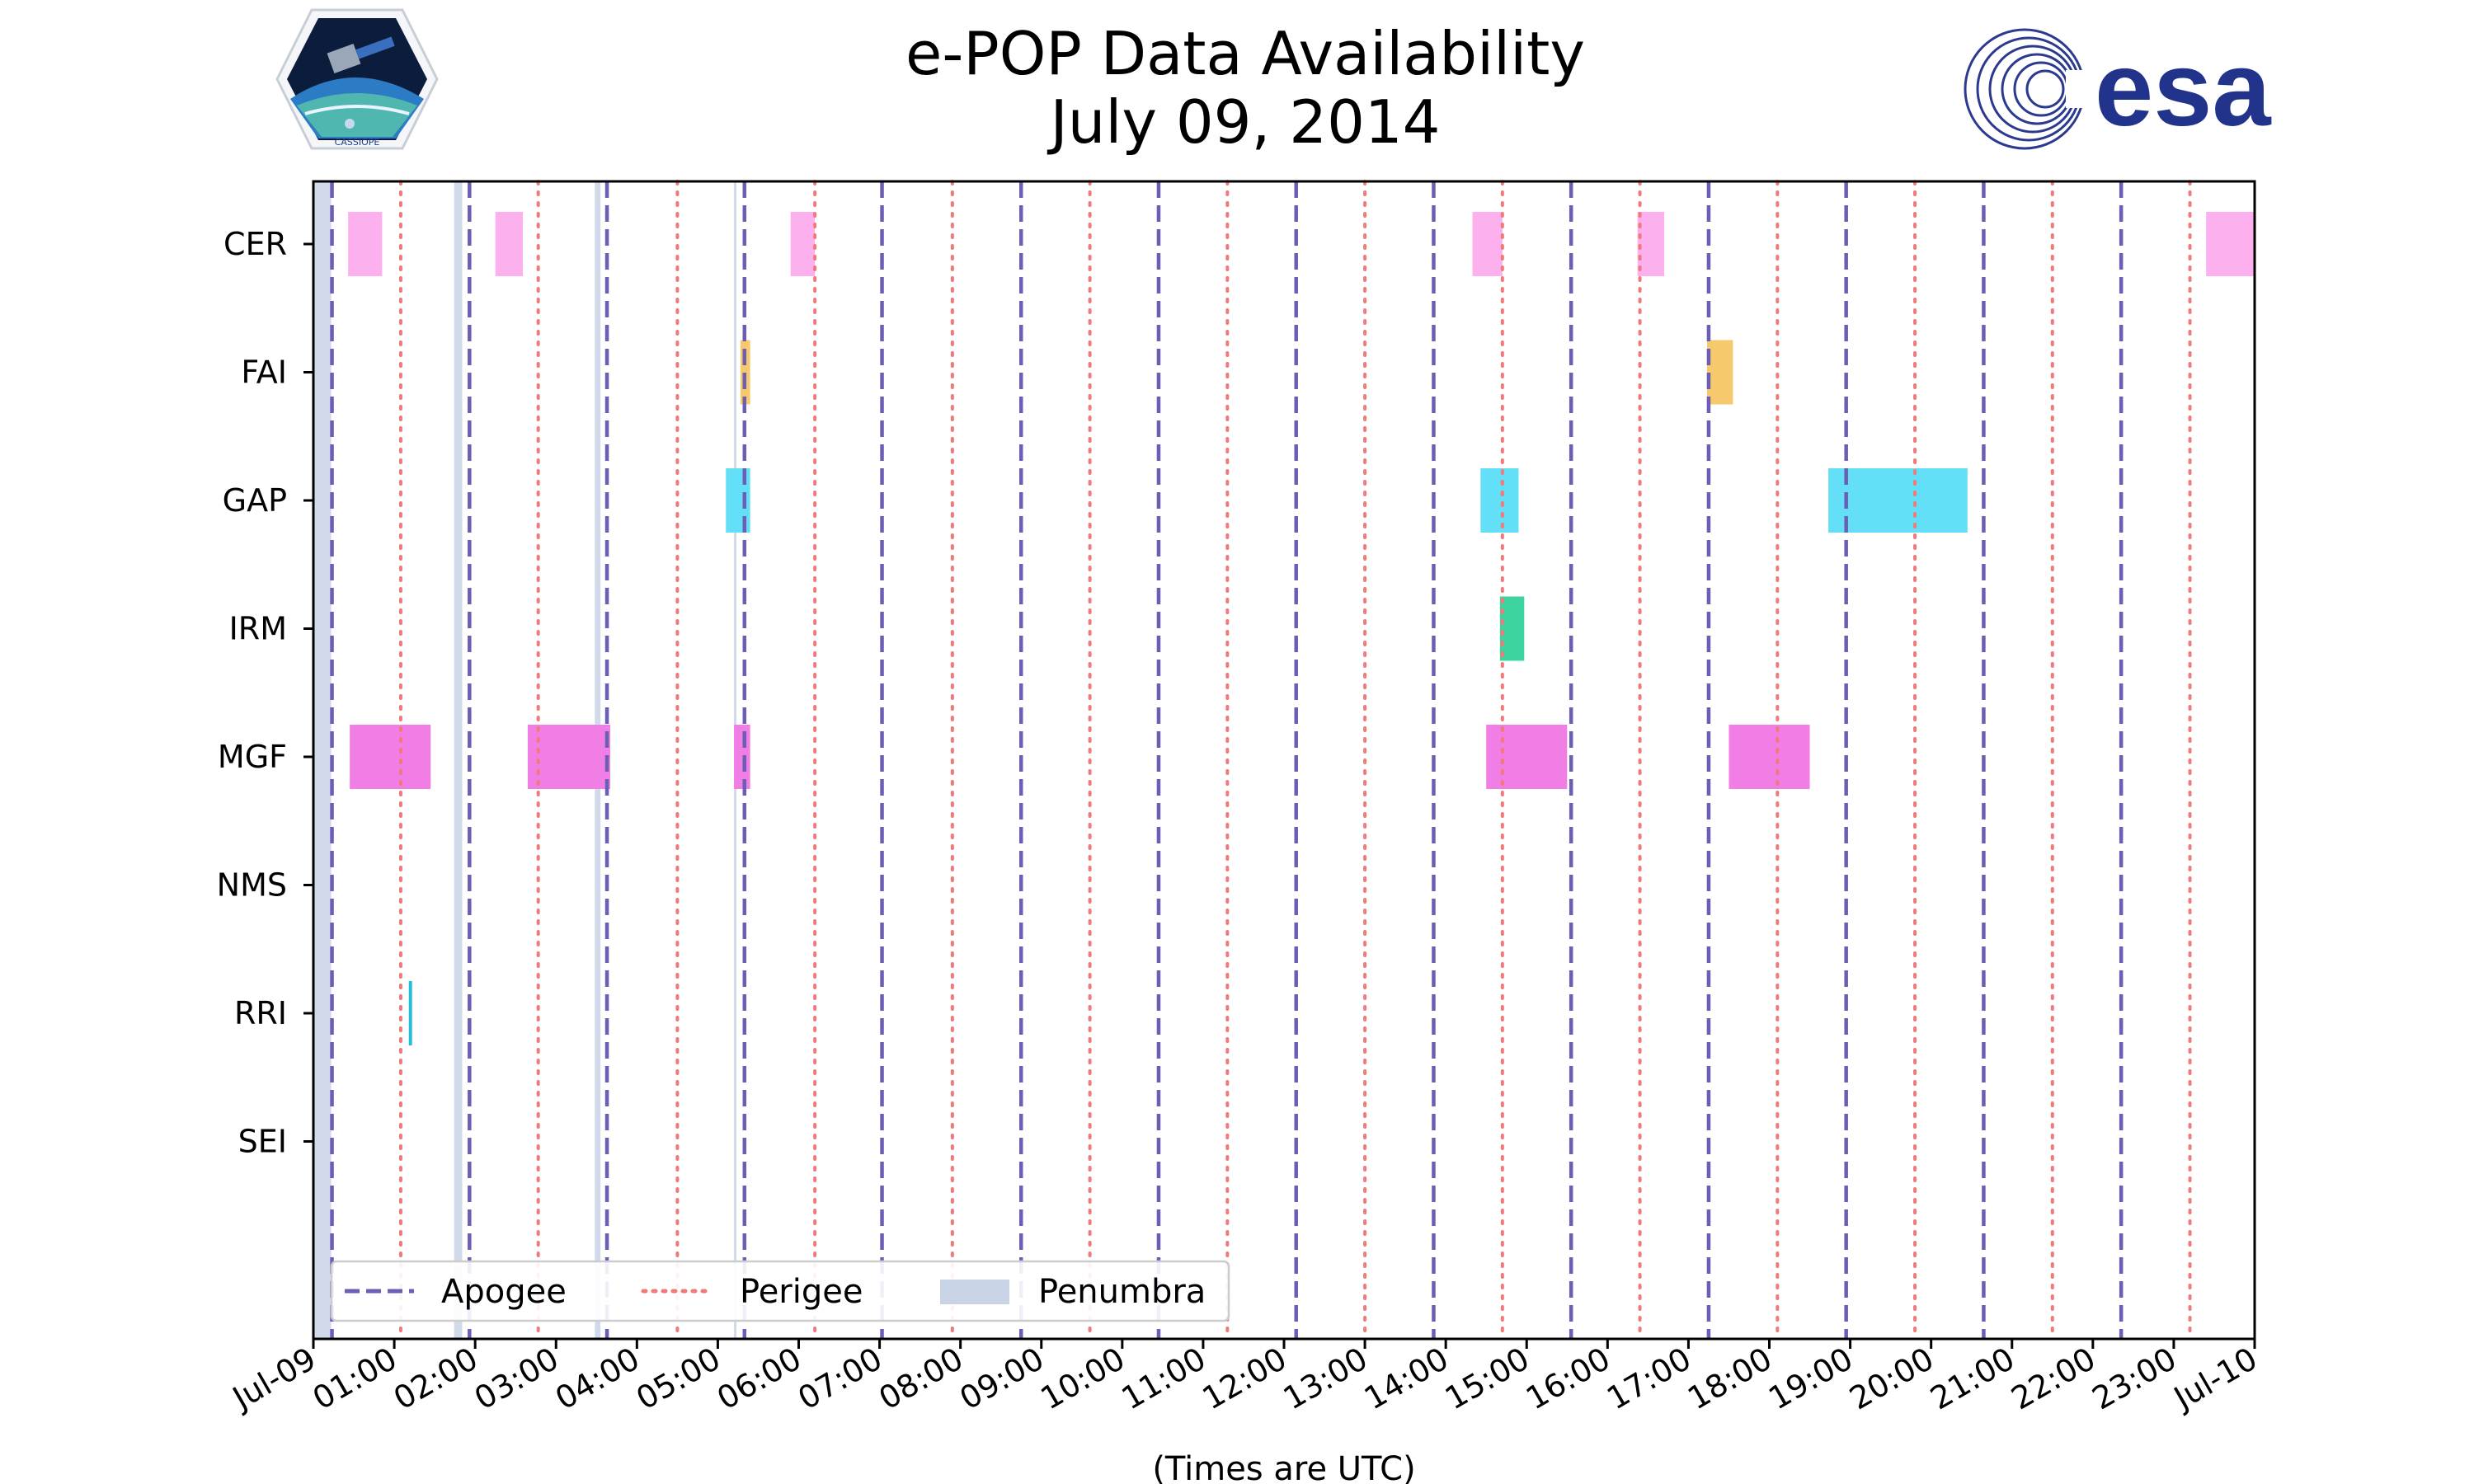 This screenshot has height=1484, width=2474. Describe the element at coordinates (355, 1379) in the screenshot. I see `x-tick-label: 01:00` at that location.